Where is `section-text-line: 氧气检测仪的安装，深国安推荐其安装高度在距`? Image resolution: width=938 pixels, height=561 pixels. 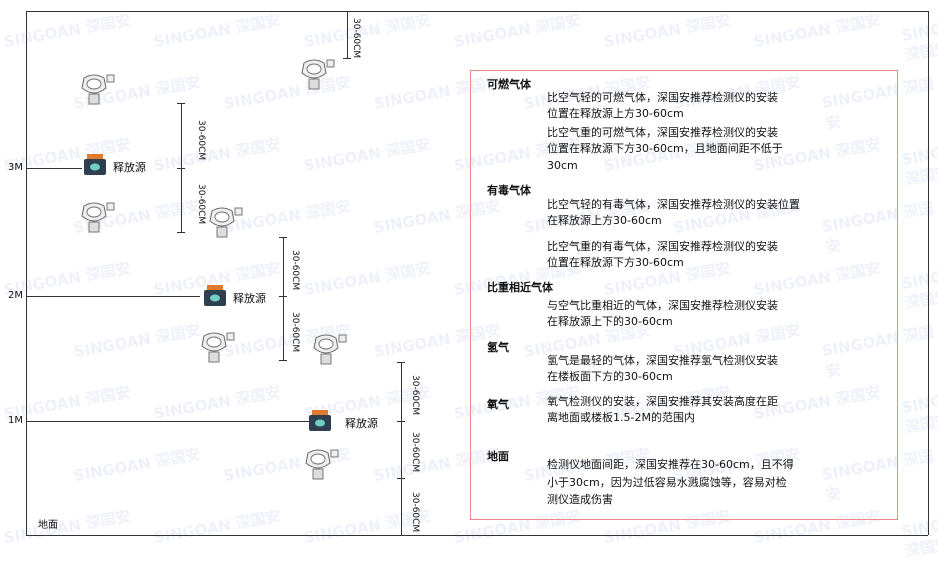
section-text-line: 氧气检测仪的安装，深国安推荐其安装高度在距 is located at coordinates (662, 401).